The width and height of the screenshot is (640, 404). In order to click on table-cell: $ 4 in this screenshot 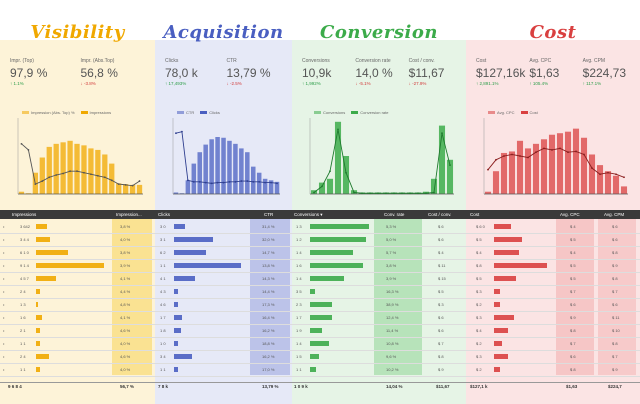, I will do `click(573, 252)`.